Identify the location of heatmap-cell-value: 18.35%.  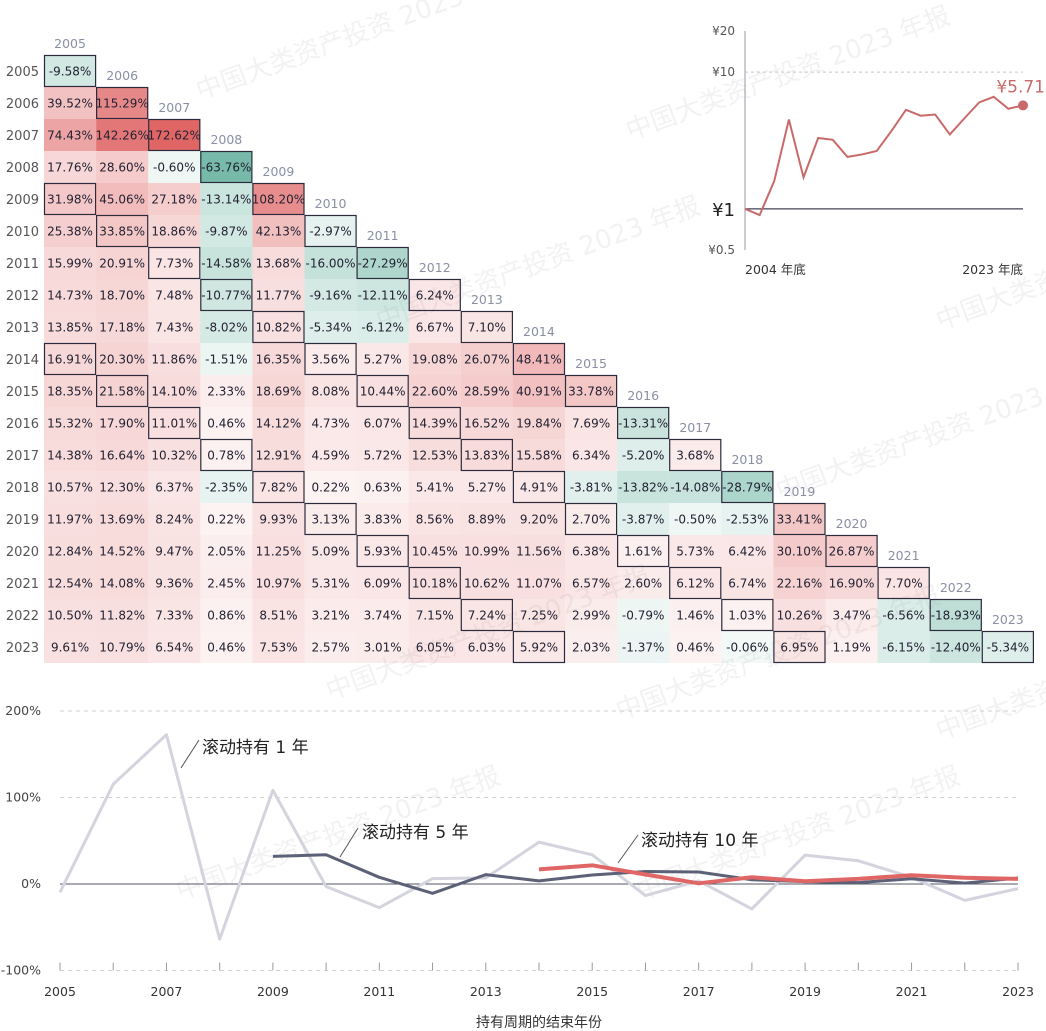
(70, 392).